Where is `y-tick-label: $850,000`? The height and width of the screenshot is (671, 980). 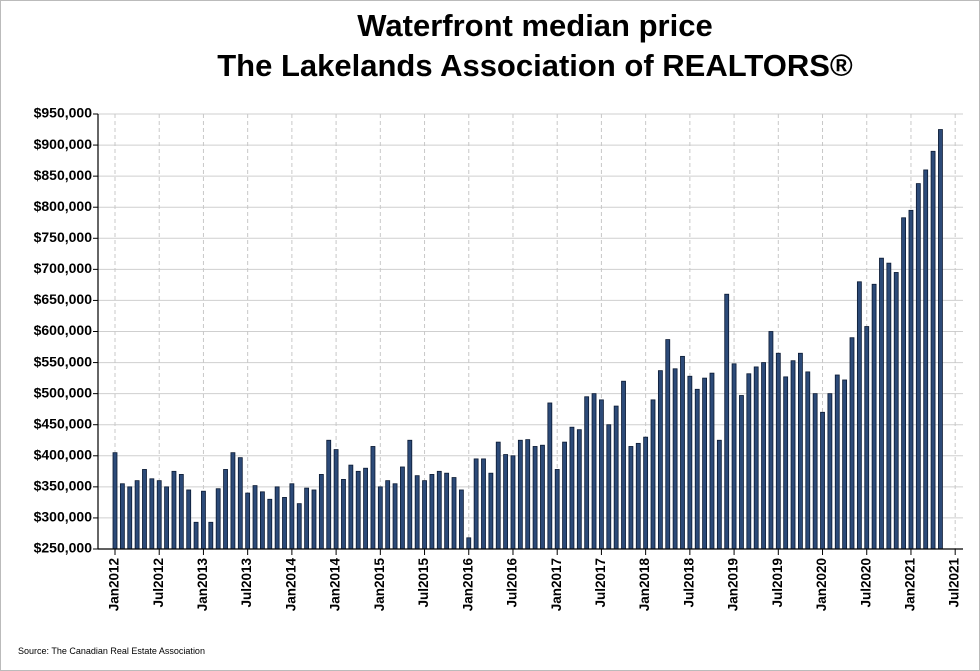
y-tick-label: $850,000 is located at coordinates (63, 175).